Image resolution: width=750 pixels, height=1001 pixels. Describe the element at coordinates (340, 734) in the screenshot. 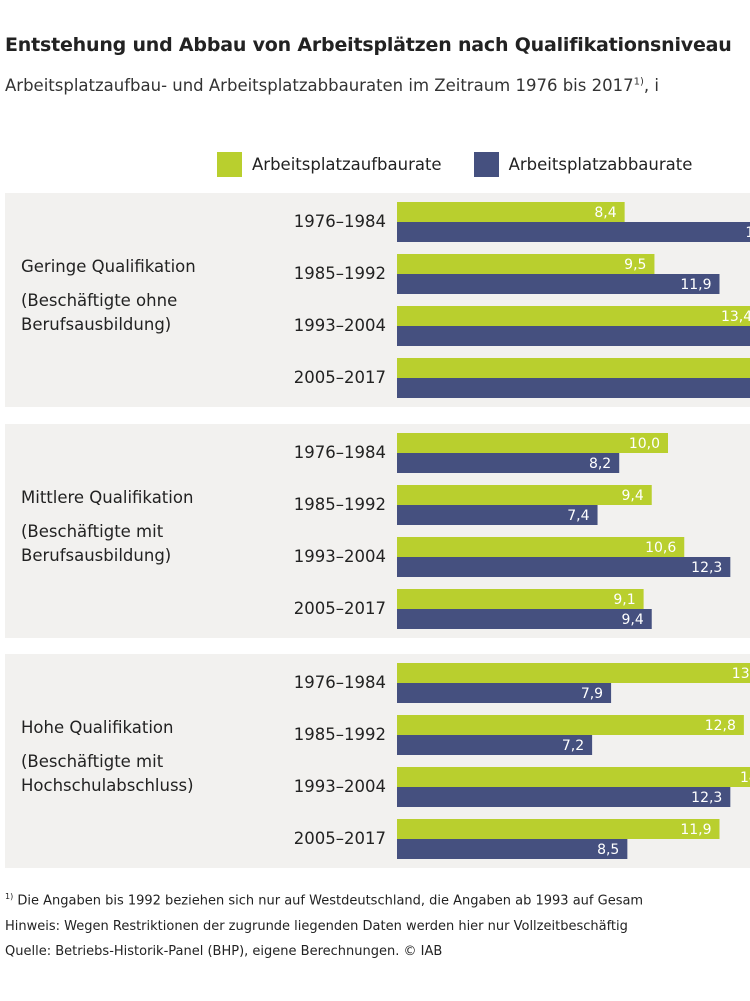

I see `category-label-3-2: 1985–1992` at that location.